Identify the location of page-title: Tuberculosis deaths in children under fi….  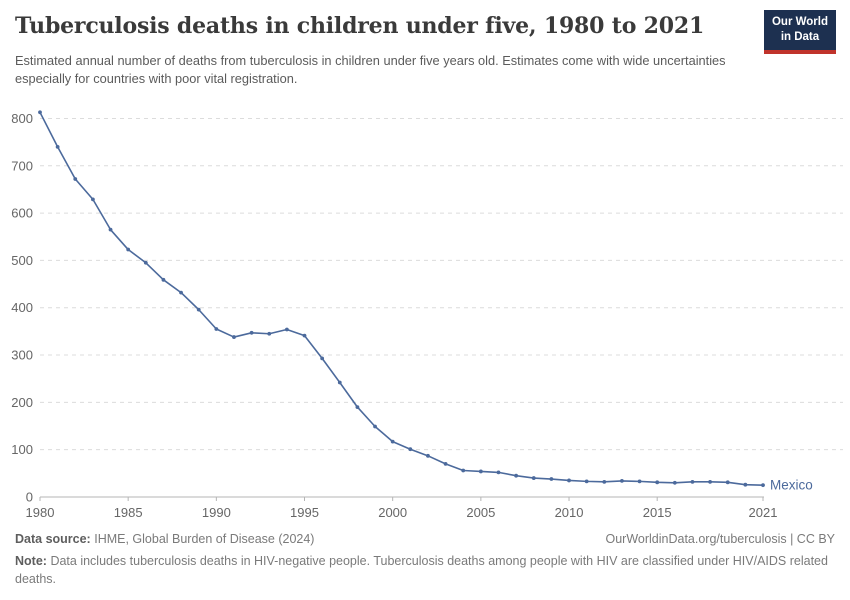
(360, 26).